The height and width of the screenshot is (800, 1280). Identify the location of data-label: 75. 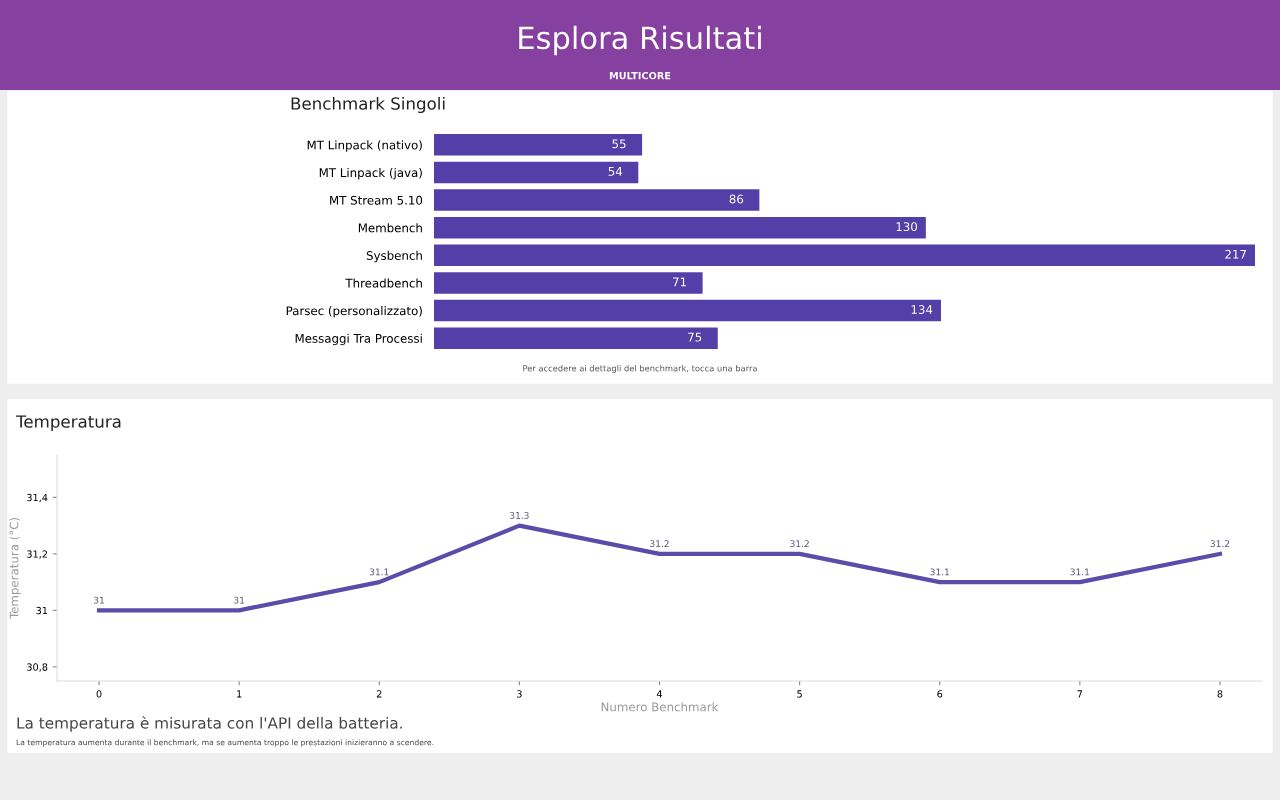
(695, 337).